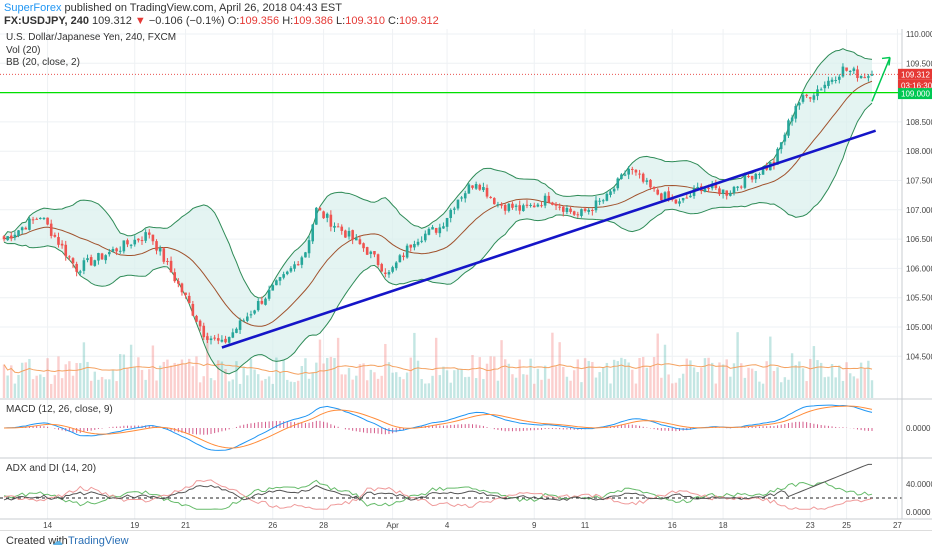 The width and height of the screenshot is (932, 551). I want to click on tradingview-brand: TradingView, so click(98, 541).